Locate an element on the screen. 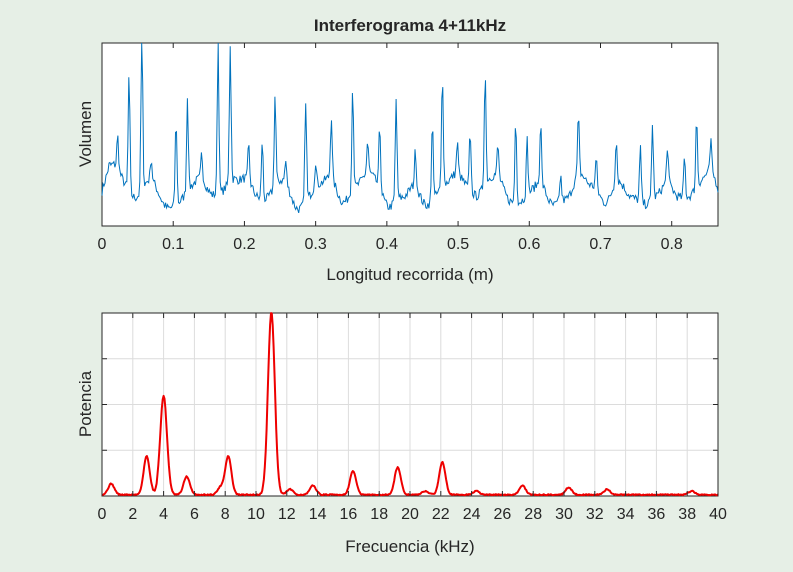 The height and width of the screenshot is (572, 793). spectrum-x-tick-label: 22 is located at coordinates (441, 514).